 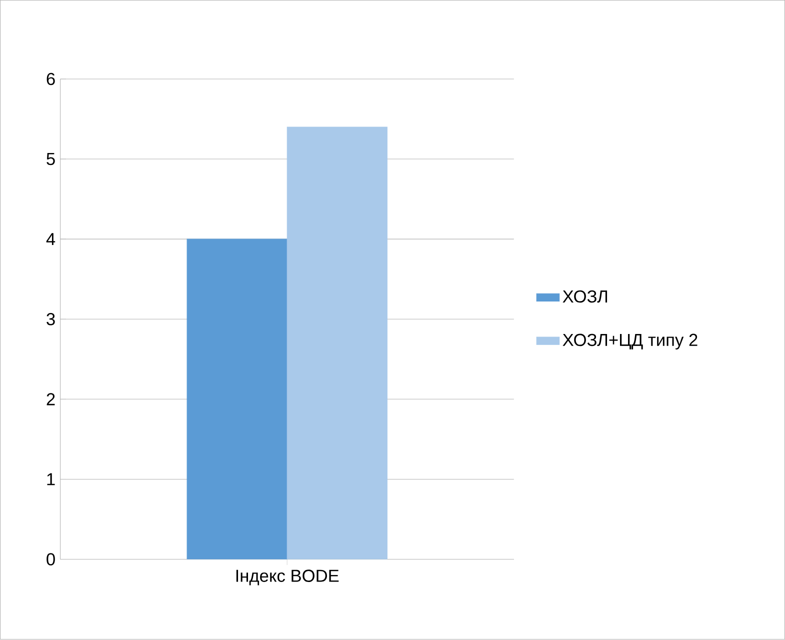 What do you see at coordinates (630, 342) in the screenshot?
I see `legend-label: ХОЗЛ+ЦД типу 2` at bounding box center [630, 342].